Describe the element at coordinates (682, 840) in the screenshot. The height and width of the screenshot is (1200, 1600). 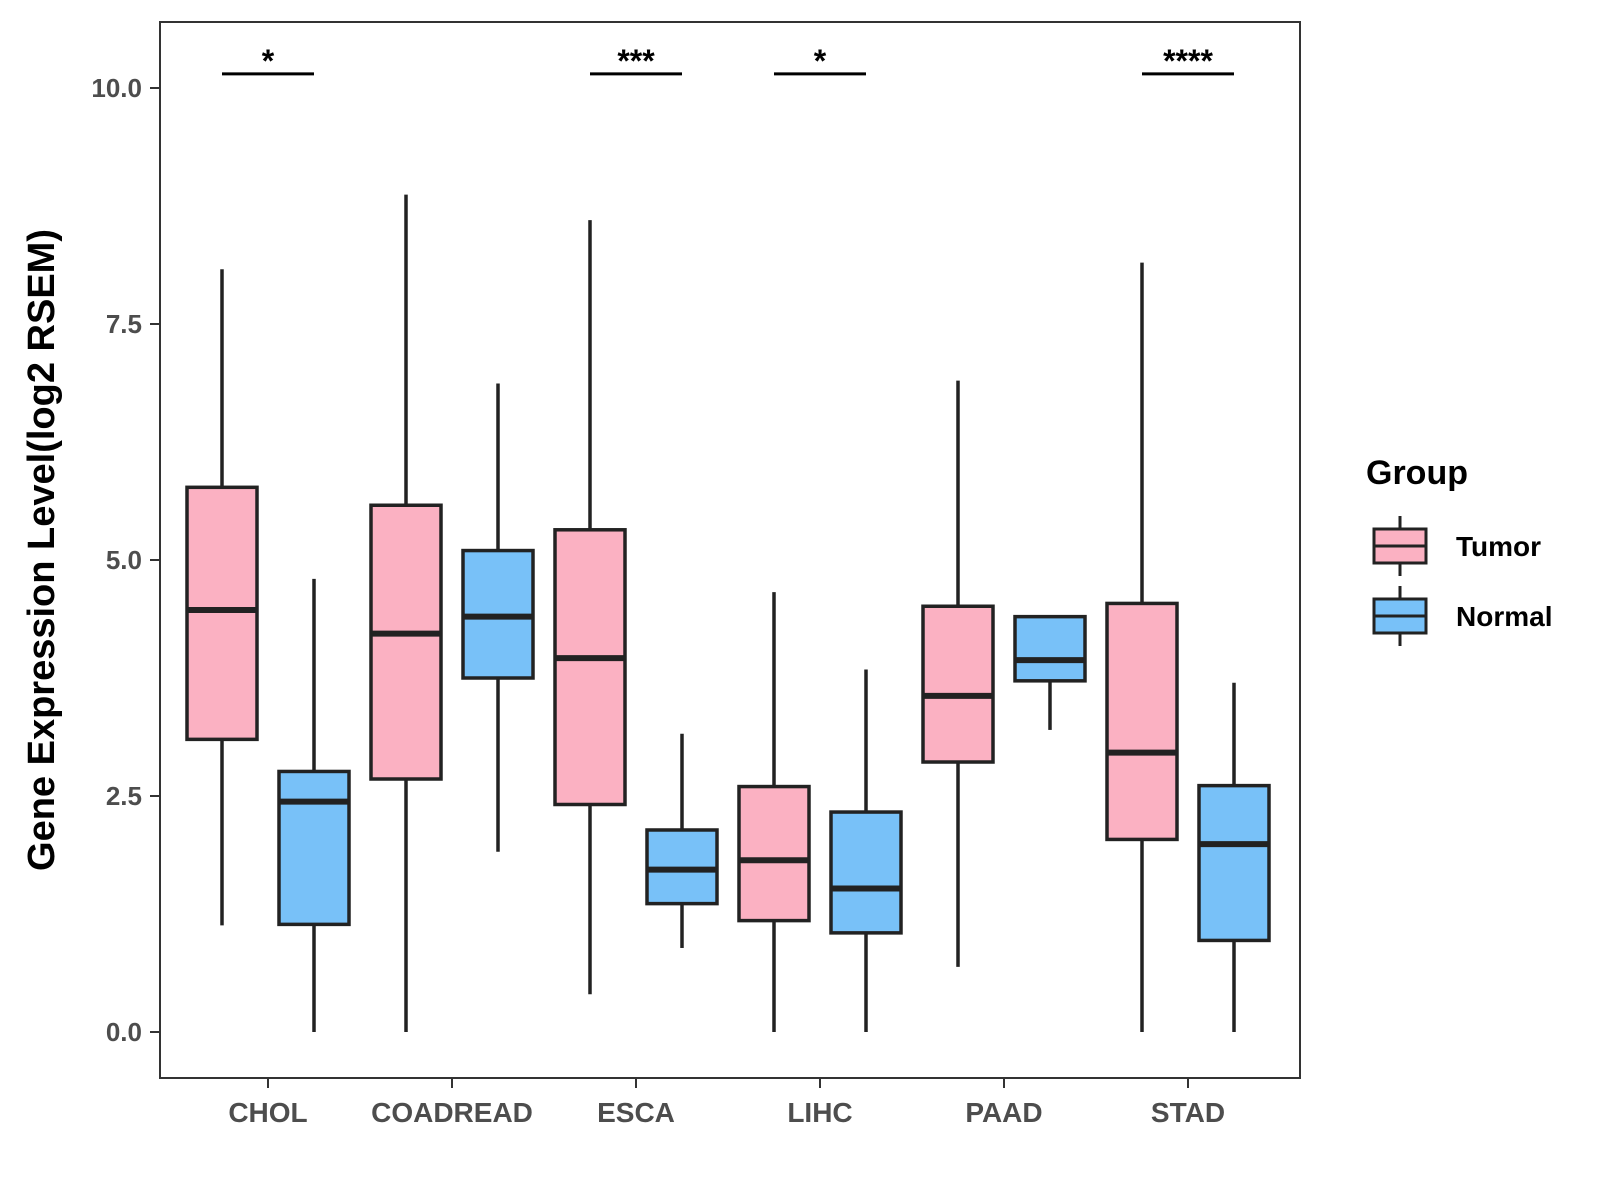
I see `box-normal-esca` at that location.